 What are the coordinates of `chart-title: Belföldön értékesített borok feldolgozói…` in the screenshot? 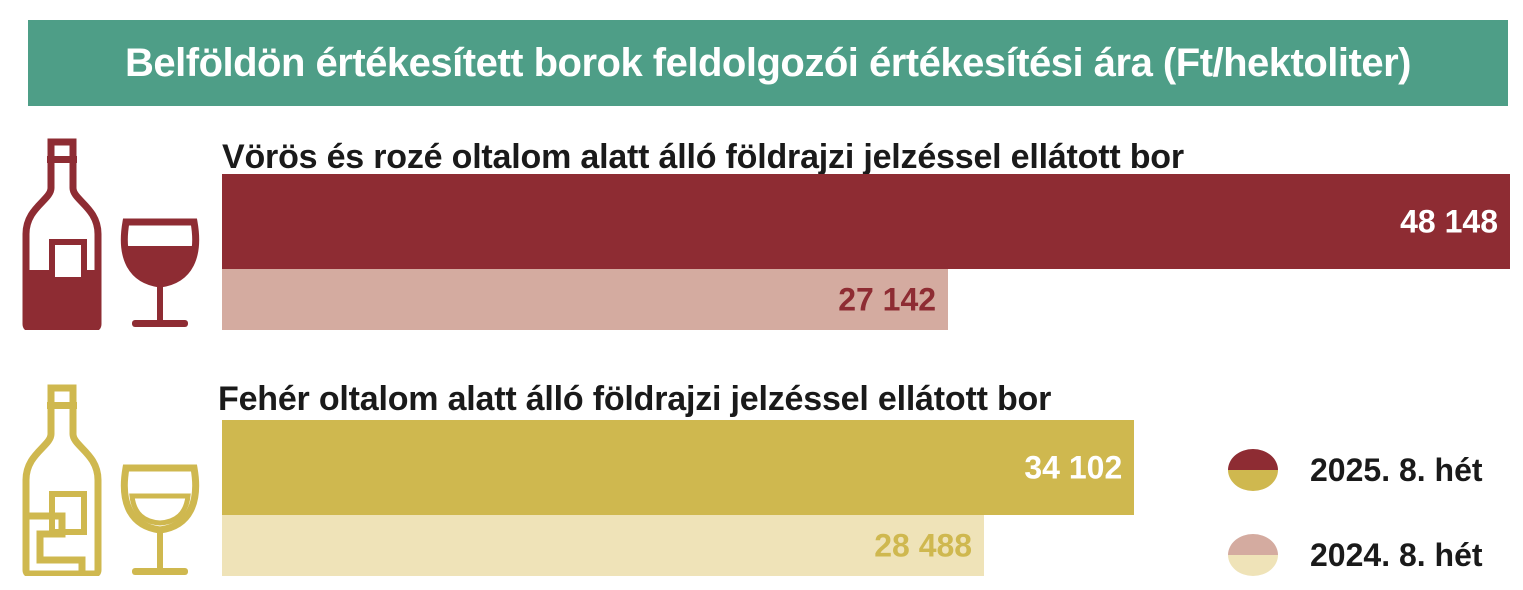 It's located at (768, 62).